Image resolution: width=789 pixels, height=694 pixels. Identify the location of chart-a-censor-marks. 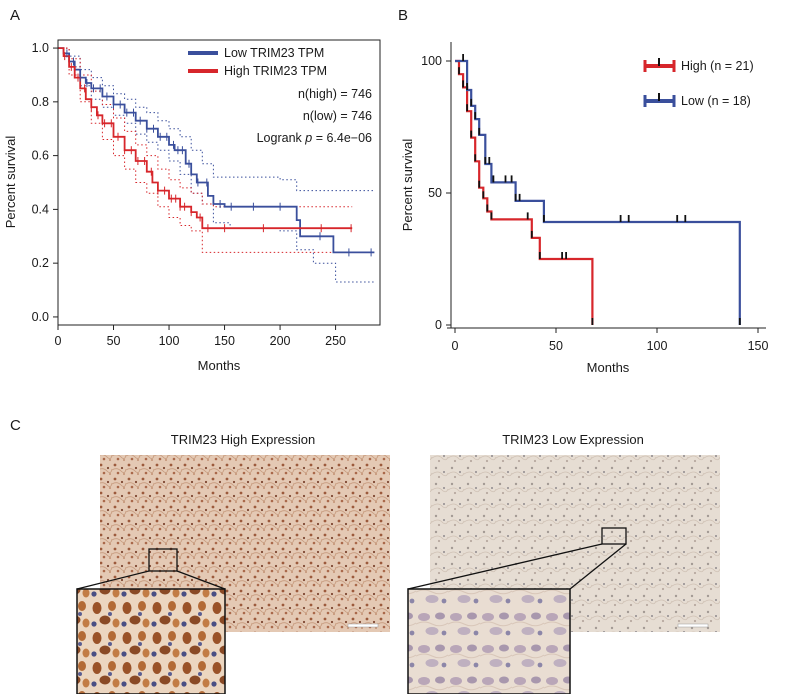
(218, 153).